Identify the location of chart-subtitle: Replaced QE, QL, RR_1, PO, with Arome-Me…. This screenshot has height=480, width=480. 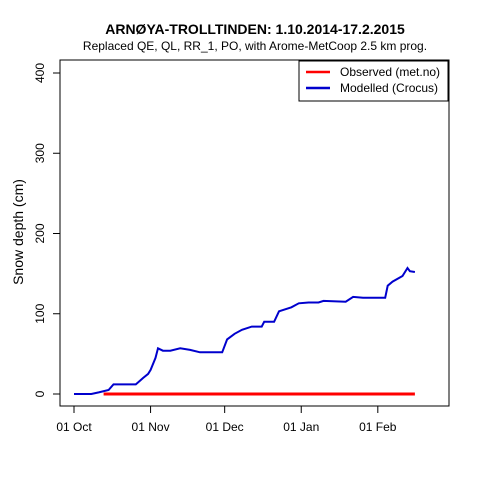
(255, 46).